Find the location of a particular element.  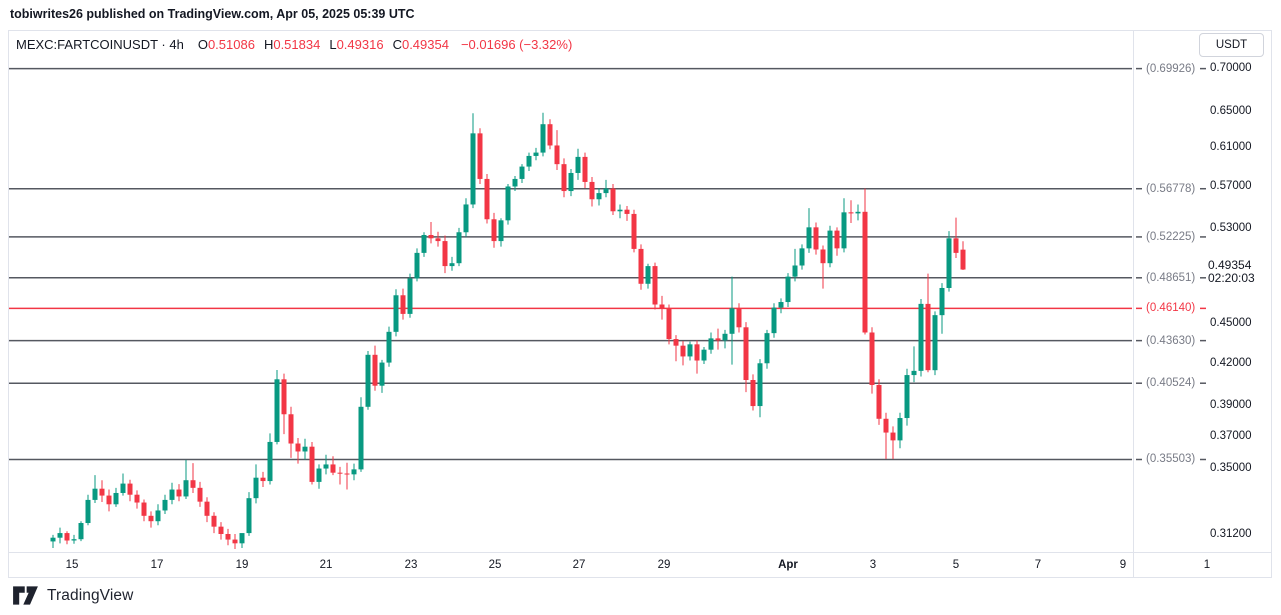

quote-currency-button: USDT is located at coordinates (1231, 45).